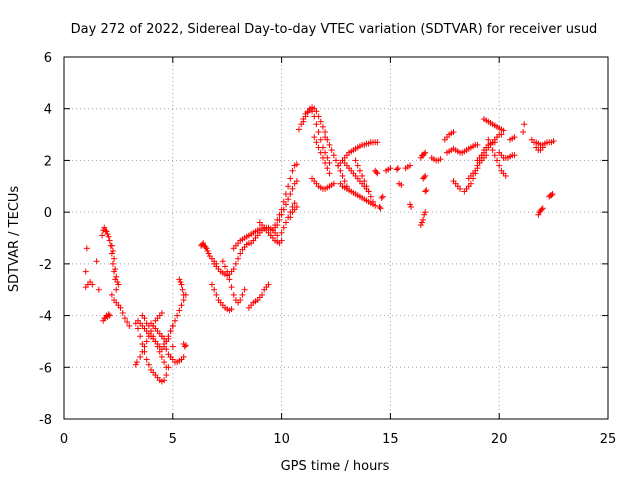 The height and width of the screenshot is (480, 640). What do you see at coordinates (45, 265) in the screenshot?
I see `y-tick-label: -2` at bounding box center [45, 265].